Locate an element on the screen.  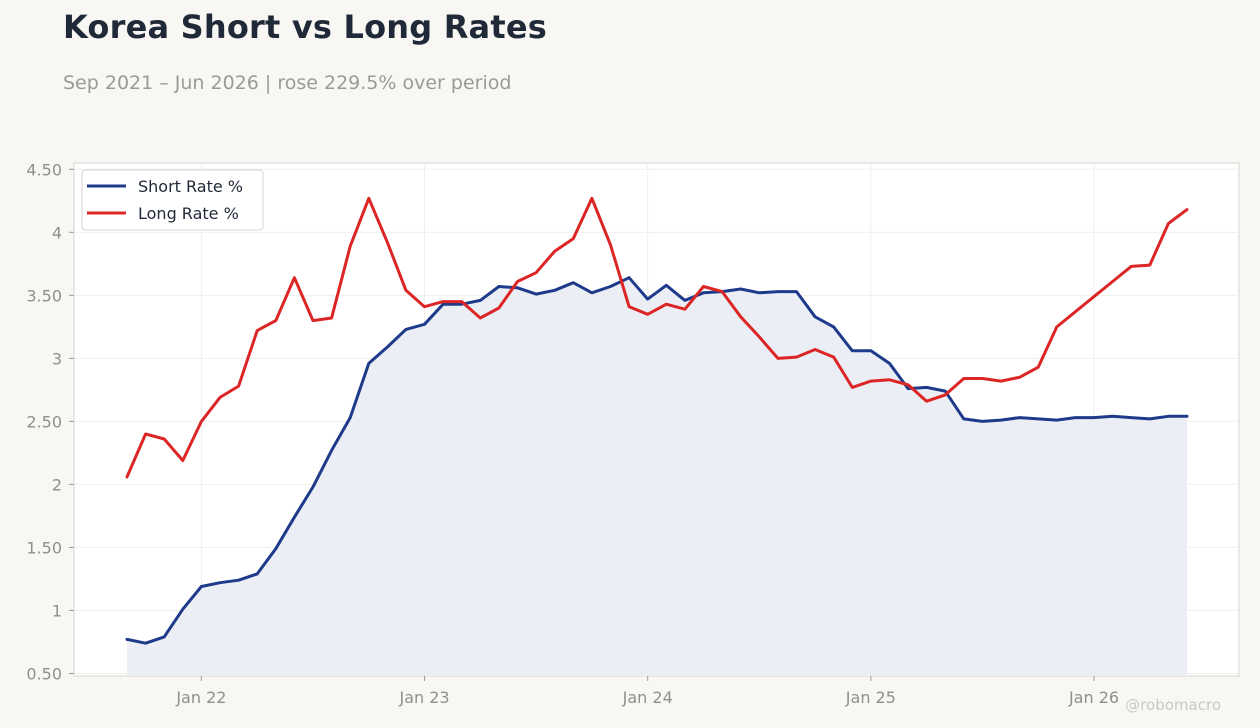
watermark: @robomacro is located at coordinates (1173, 705).